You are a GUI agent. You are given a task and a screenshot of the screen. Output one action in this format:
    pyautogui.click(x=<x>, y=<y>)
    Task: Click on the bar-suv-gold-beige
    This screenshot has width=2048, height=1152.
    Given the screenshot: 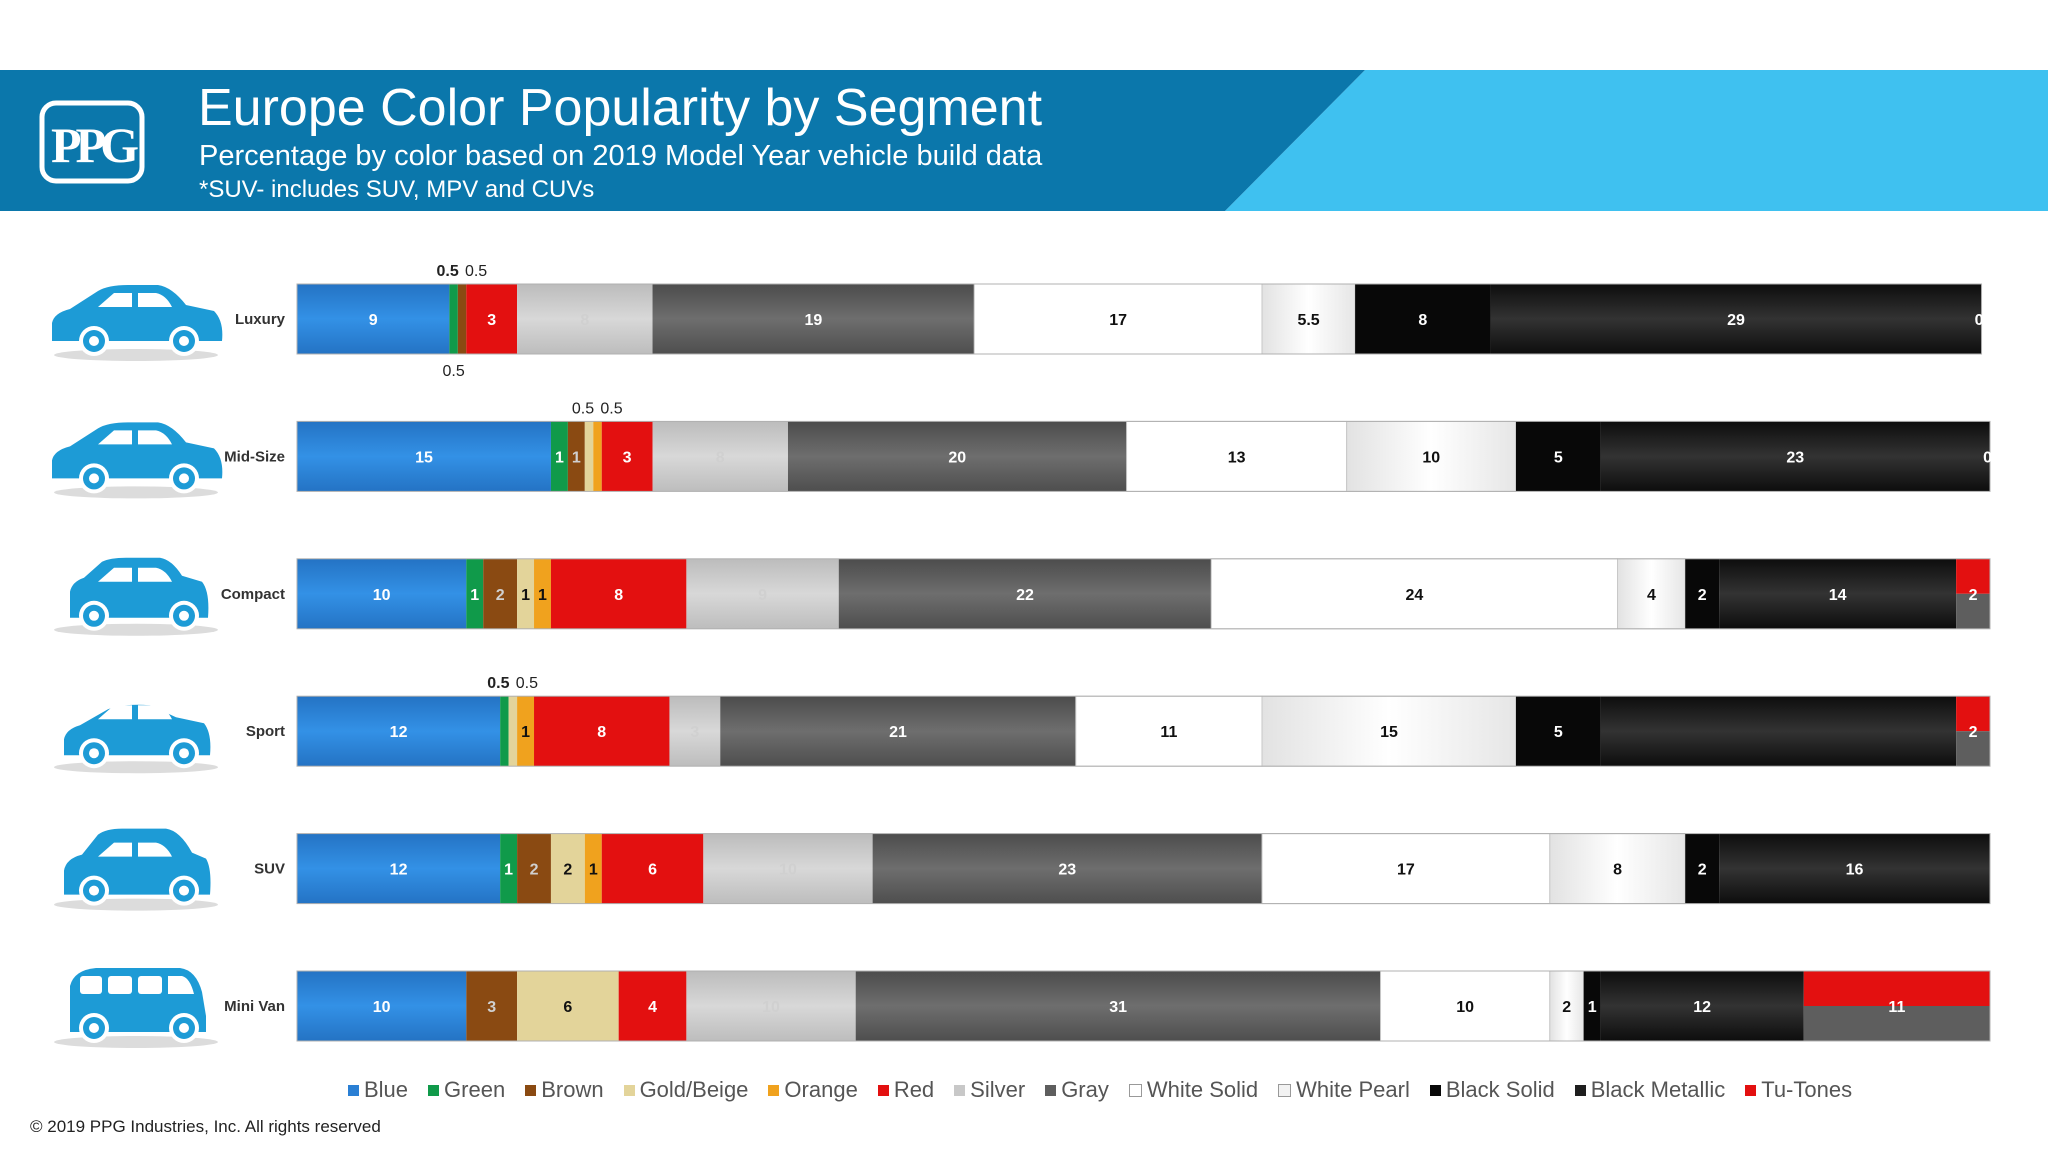 What is the action you would take?
    pyautogui.click(x=567, y=868)
    